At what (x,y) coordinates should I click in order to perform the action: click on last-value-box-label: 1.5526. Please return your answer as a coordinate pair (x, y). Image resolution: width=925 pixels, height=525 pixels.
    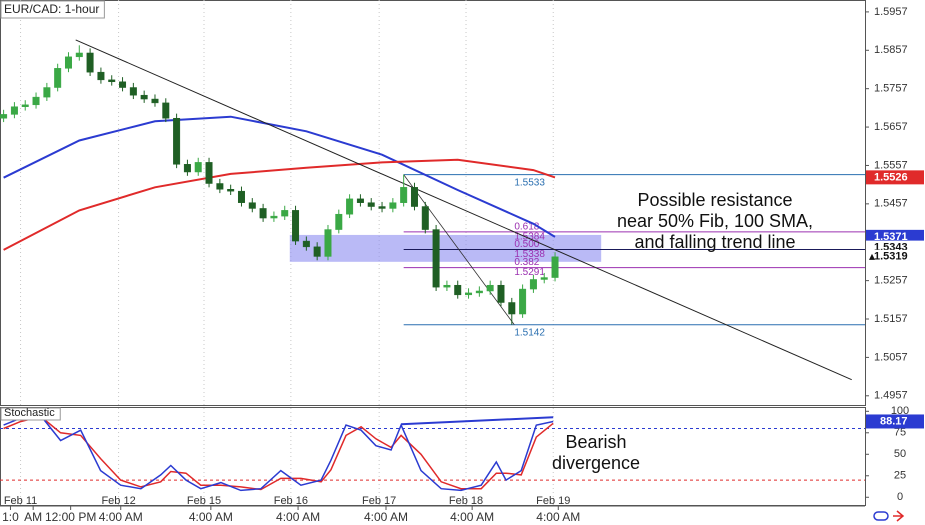
    Looking at the image, I should click on (891, 177).